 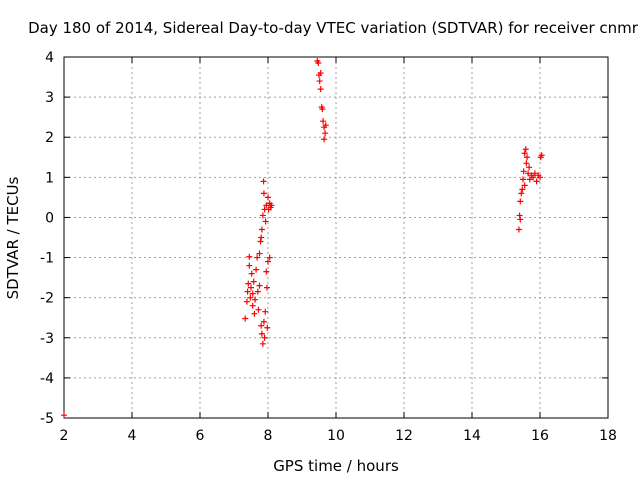 I want to click on x-tick-label: 6, so click(x=200, y=436).